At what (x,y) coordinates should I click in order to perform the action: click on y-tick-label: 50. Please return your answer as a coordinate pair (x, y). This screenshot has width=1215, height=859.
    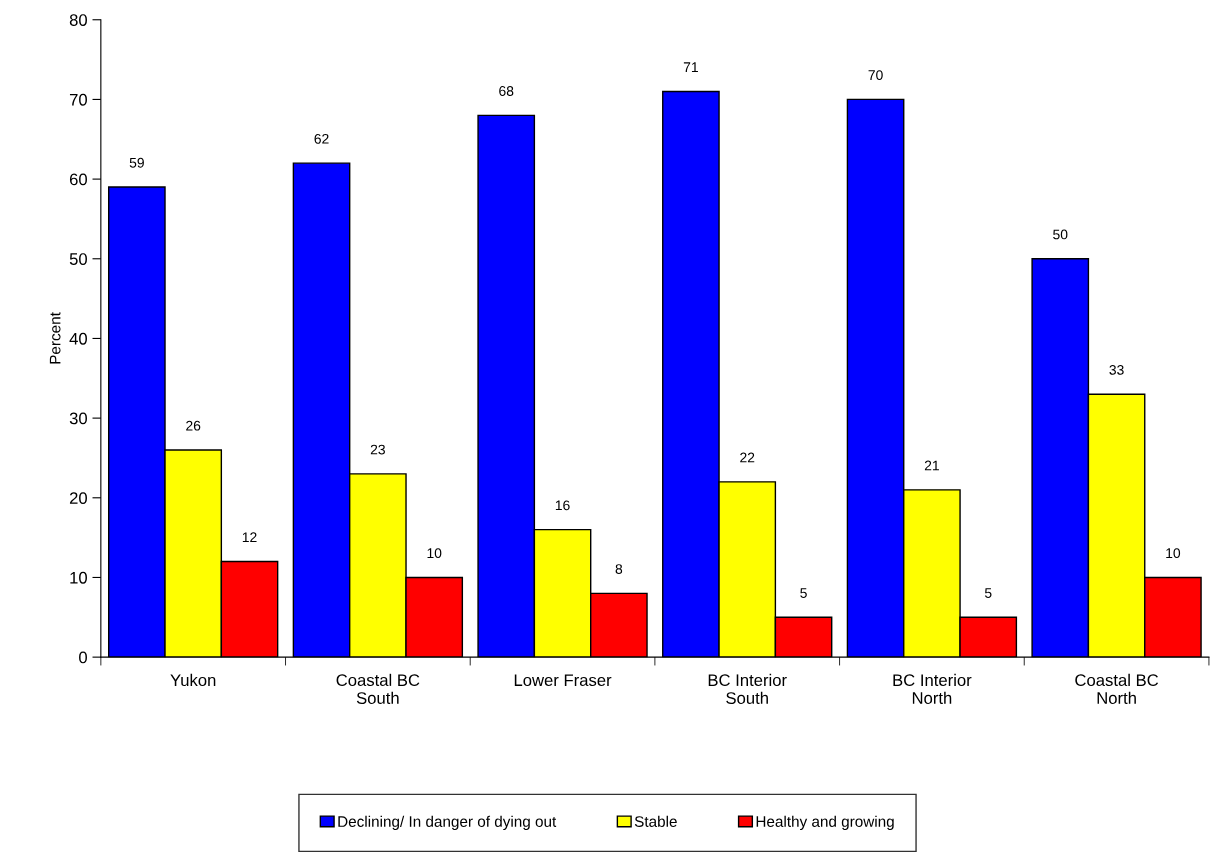
    Looking at the image, I should click on (78, 259).